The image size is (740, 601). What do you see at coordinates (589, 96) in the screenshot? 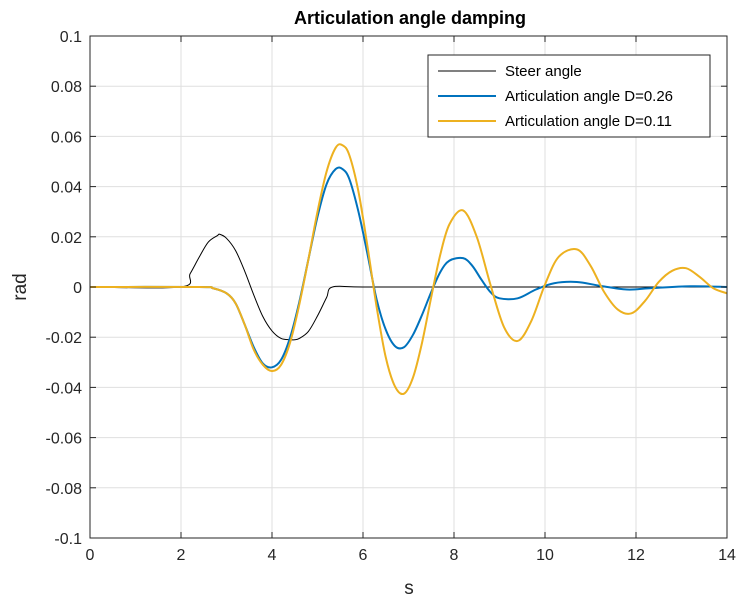
I see `legend-label-2: Articulation angle D=0.26` at bounding box center [589, 96].